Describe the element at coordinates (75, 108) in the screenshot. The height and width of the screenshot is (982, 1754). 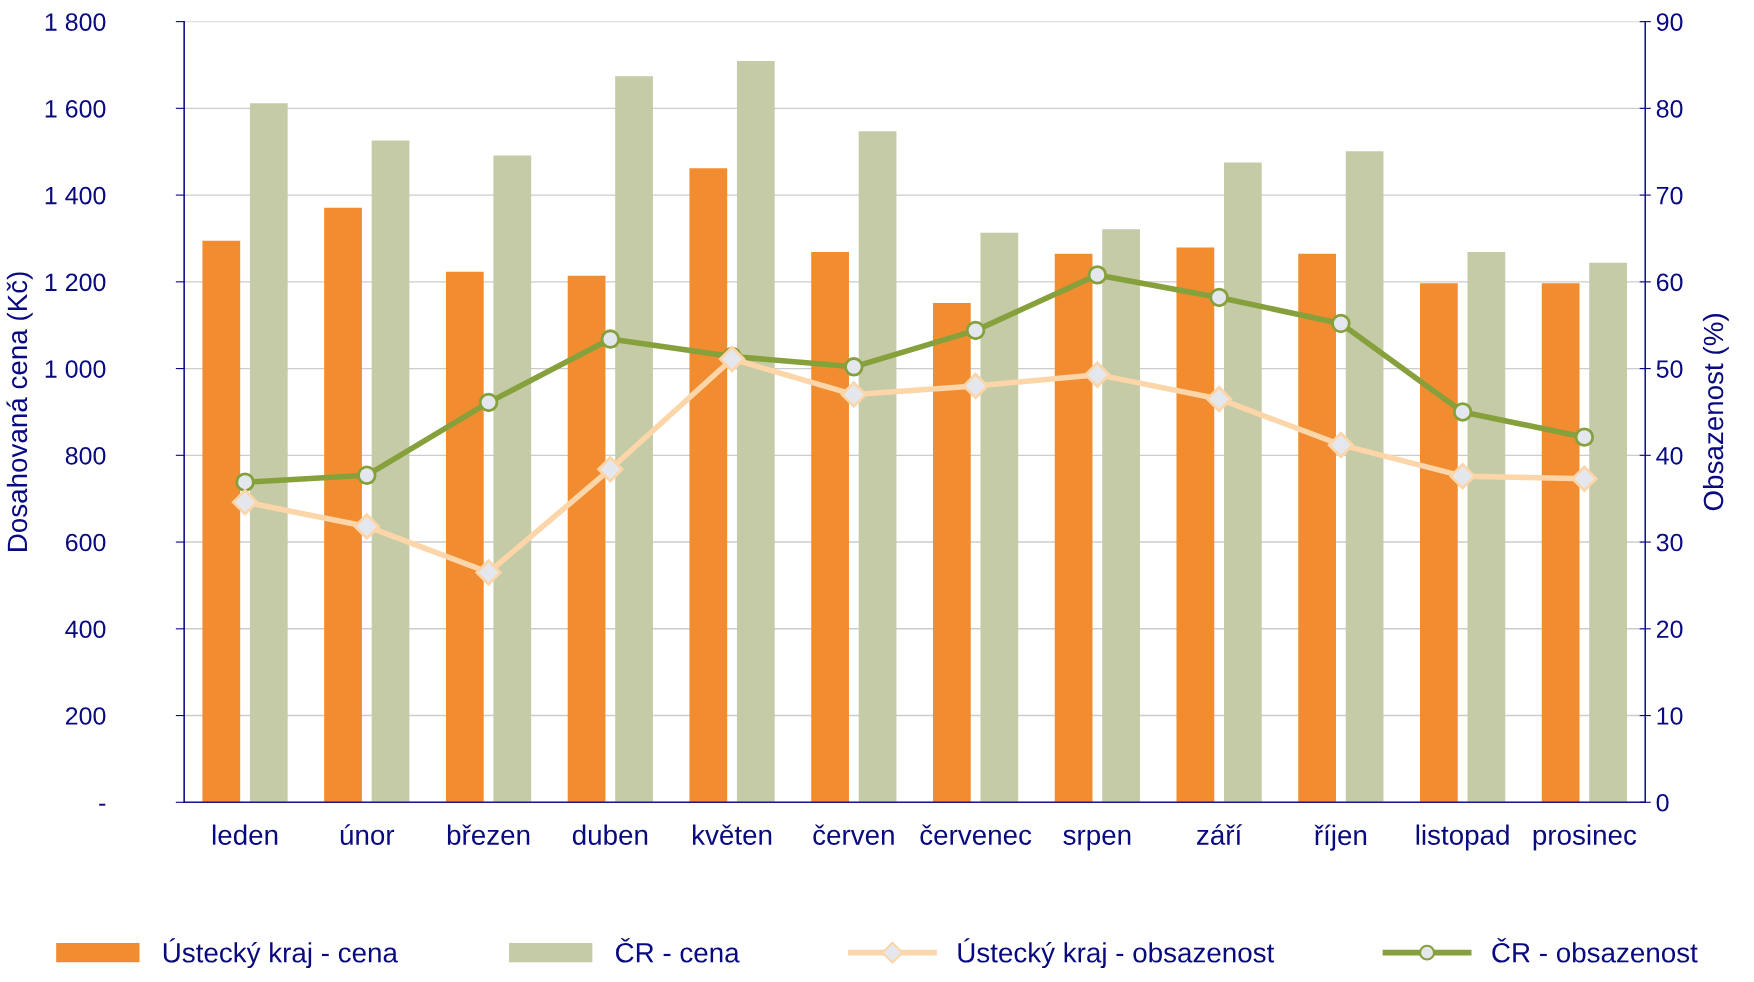
I see `y-tick-label: 1 600` at that location.